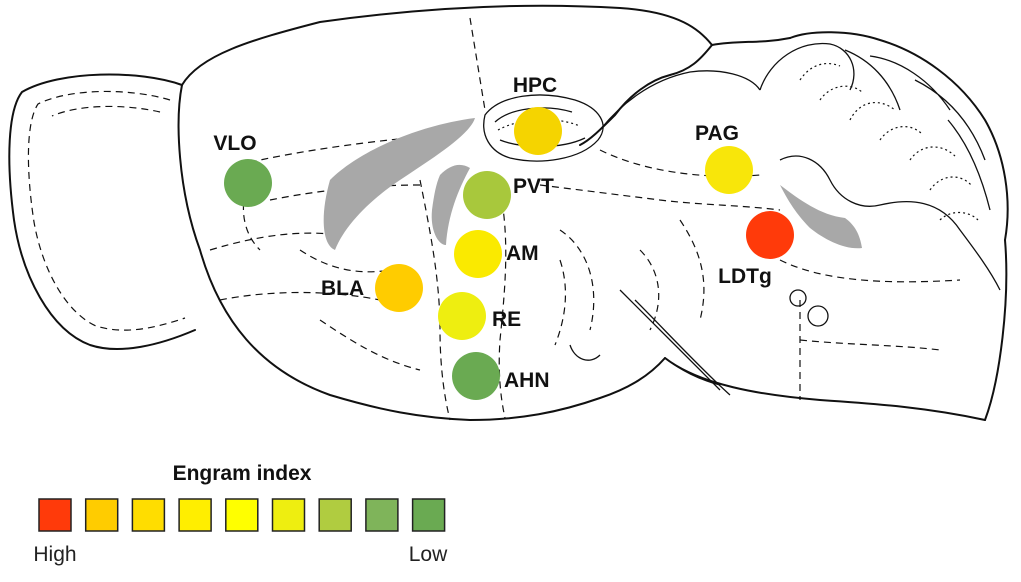 Image resolution: width=1021 pixels, height=582 pixels. Describe the element at coordinates (487, 195) in the screenshot. I see `region-marker-pvt` at that location.